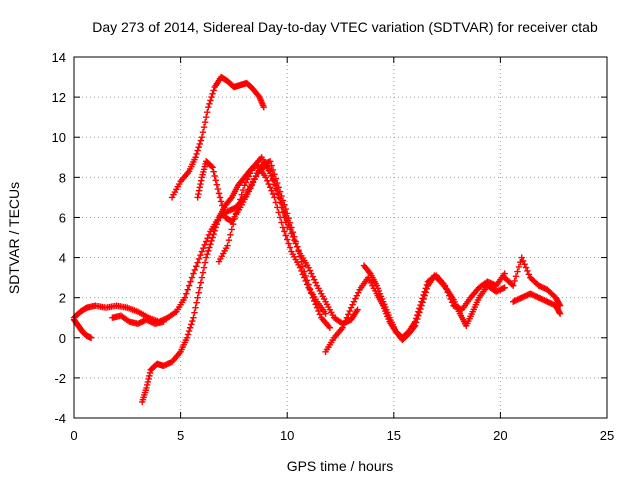  Describe the element at coordinates (342, 435) in the screenshot. I see `x-tick-labels: 0 5 10 15 20 25` at that location.